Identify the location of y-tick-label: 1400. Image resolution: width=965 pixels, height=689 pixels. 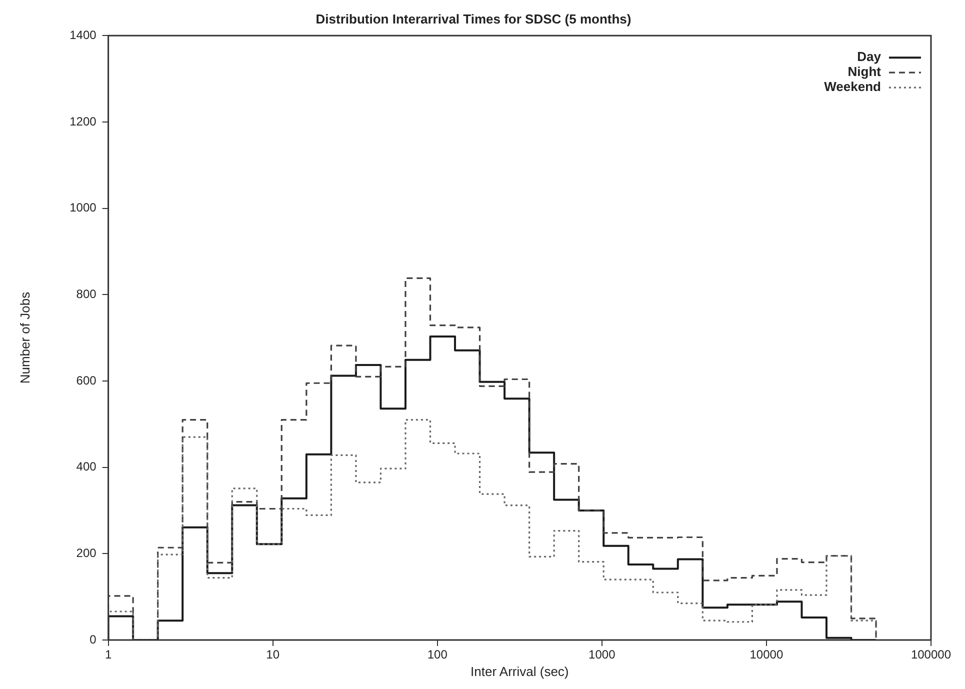
(83, 35).